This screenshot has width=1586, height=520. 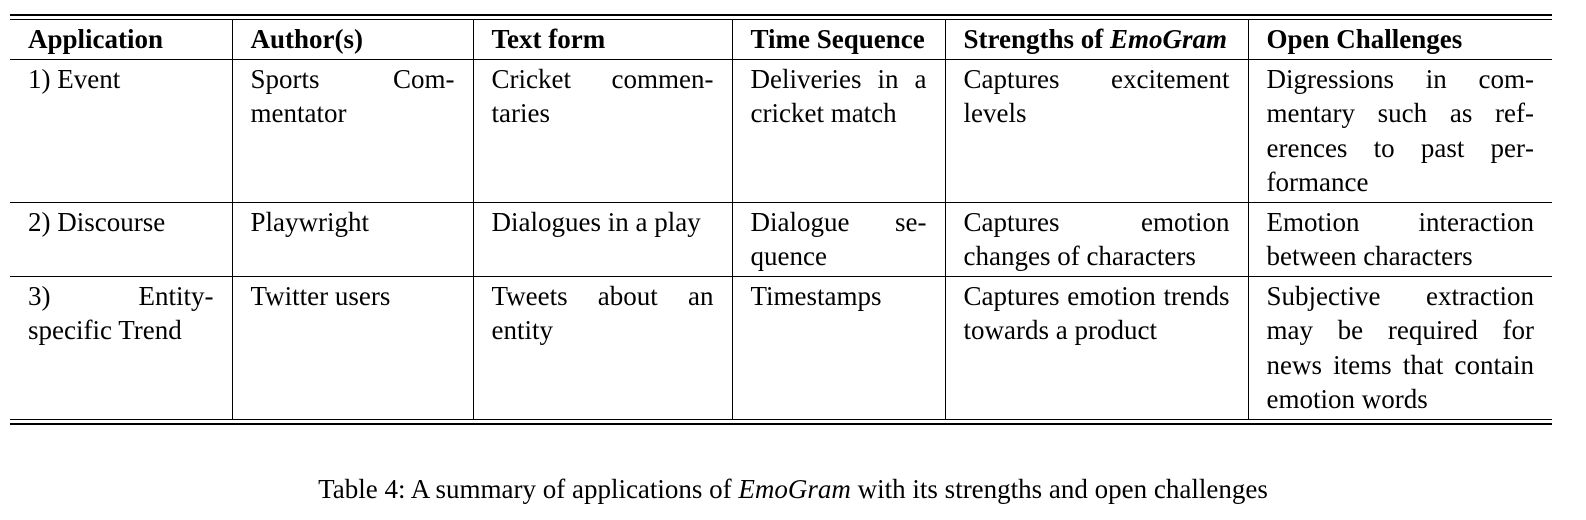 What do you see at coordinates (781, 19) in the screenshot?
I see `top-rule-inner` at bounding box center [781, 19].